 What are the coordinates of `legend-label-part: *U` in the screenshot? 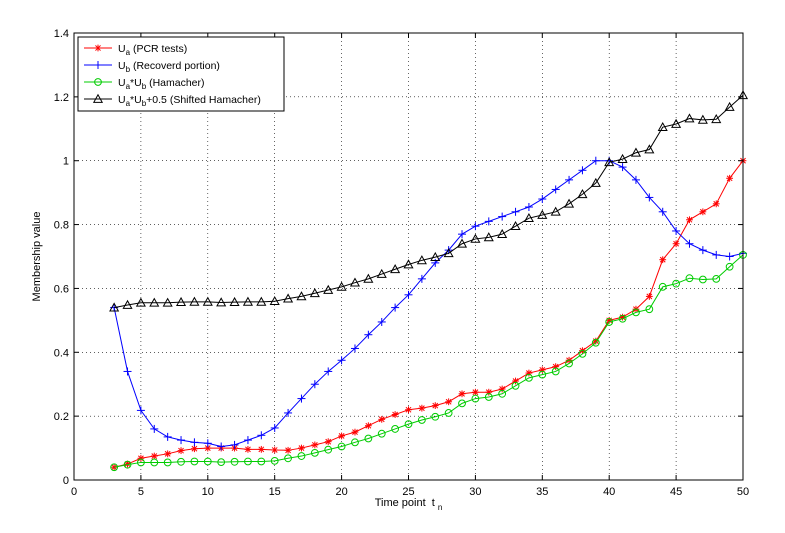 It's located at (136, 100).